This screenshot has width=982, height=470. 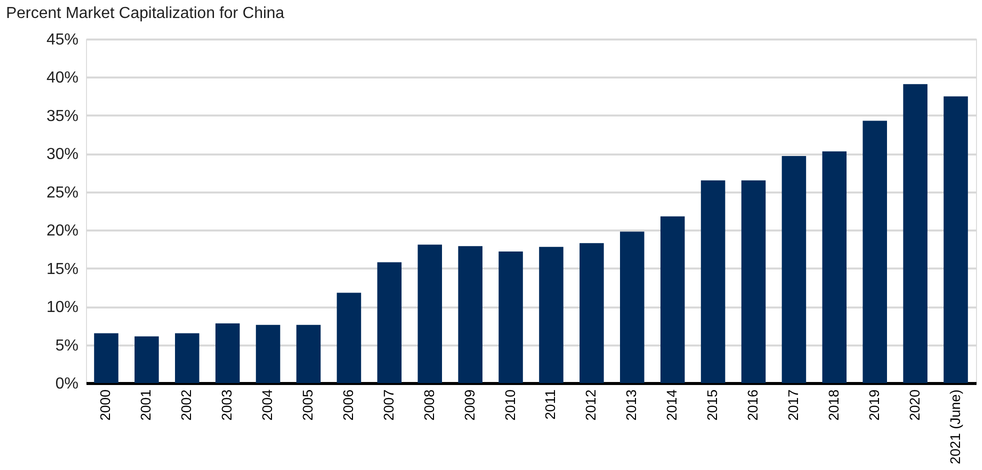 What do you see at coordinates (62, 78) in the screenshot?
I see `y-tick-label: 40%` at bounding box center [62, 78].